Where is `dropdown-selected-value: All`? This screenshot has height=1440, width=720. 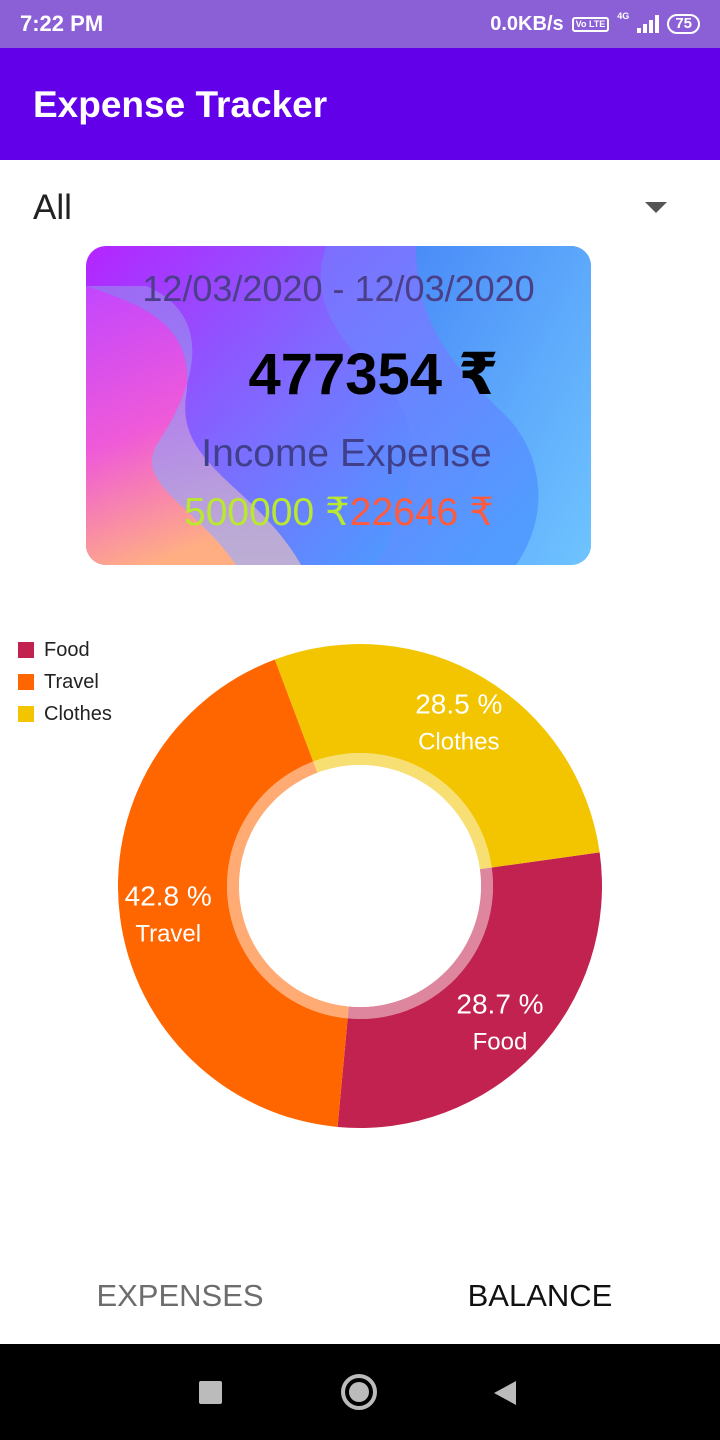 dropdown-selected-value: All is located at coordinates (52, 207).